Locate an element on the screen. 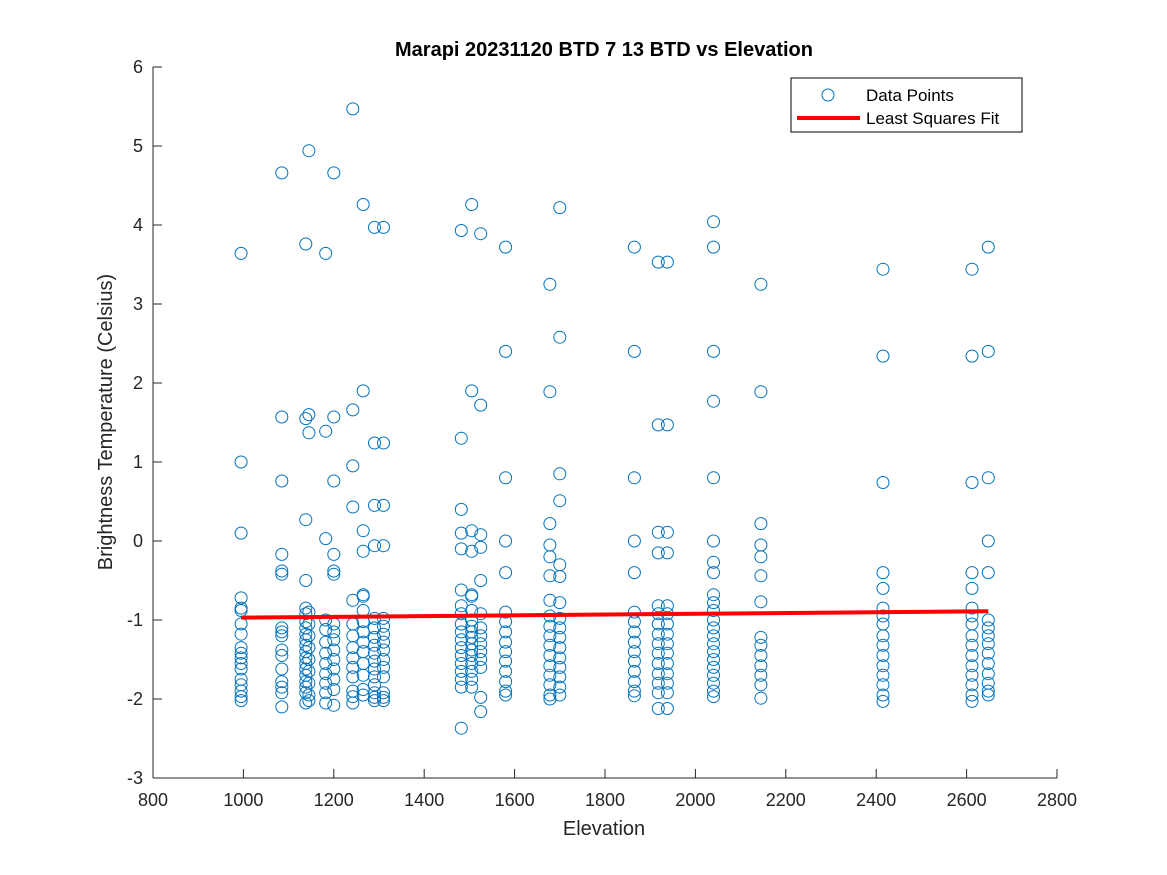 The image size is (1167, 875). y-tick-label: 5 is located at coordinates (138, 146).